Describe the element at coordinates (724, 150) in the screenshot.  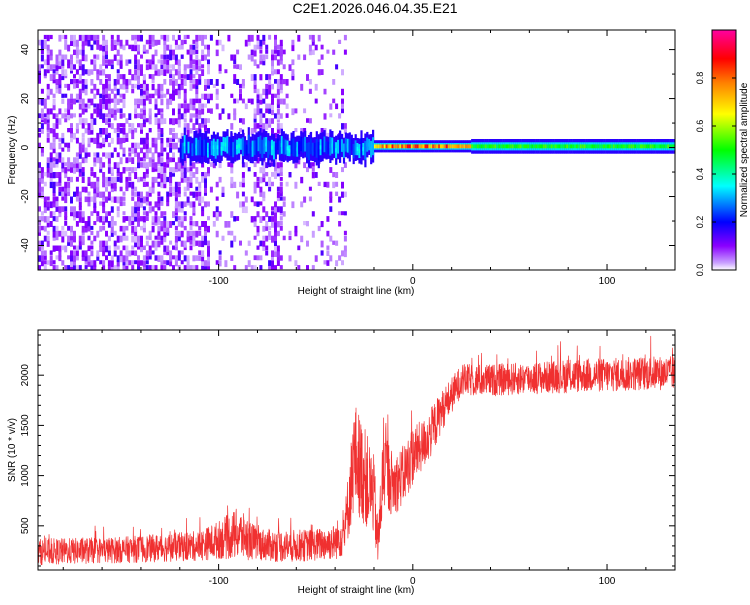
I see `colorbar-gradient` at that location.